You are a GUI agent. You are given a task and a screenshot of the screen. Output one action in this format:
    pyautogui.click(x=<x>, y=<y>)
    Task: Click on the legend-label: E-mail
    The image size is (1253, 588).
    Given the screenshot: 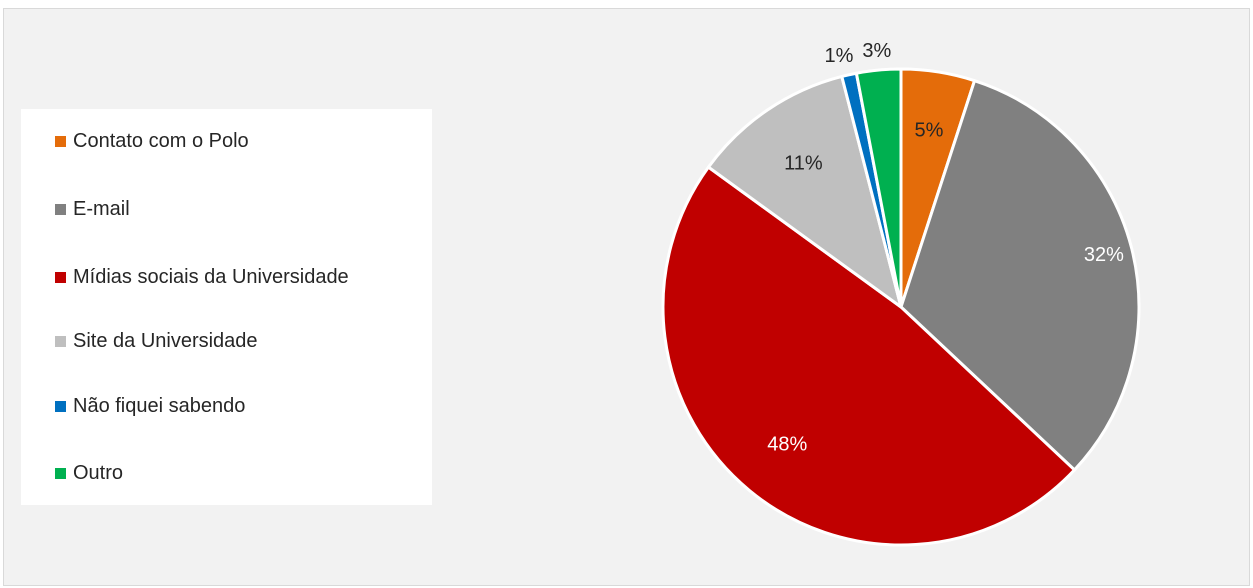 What is the action you would take?
    pyautogui.click(x=101, y=208)
    